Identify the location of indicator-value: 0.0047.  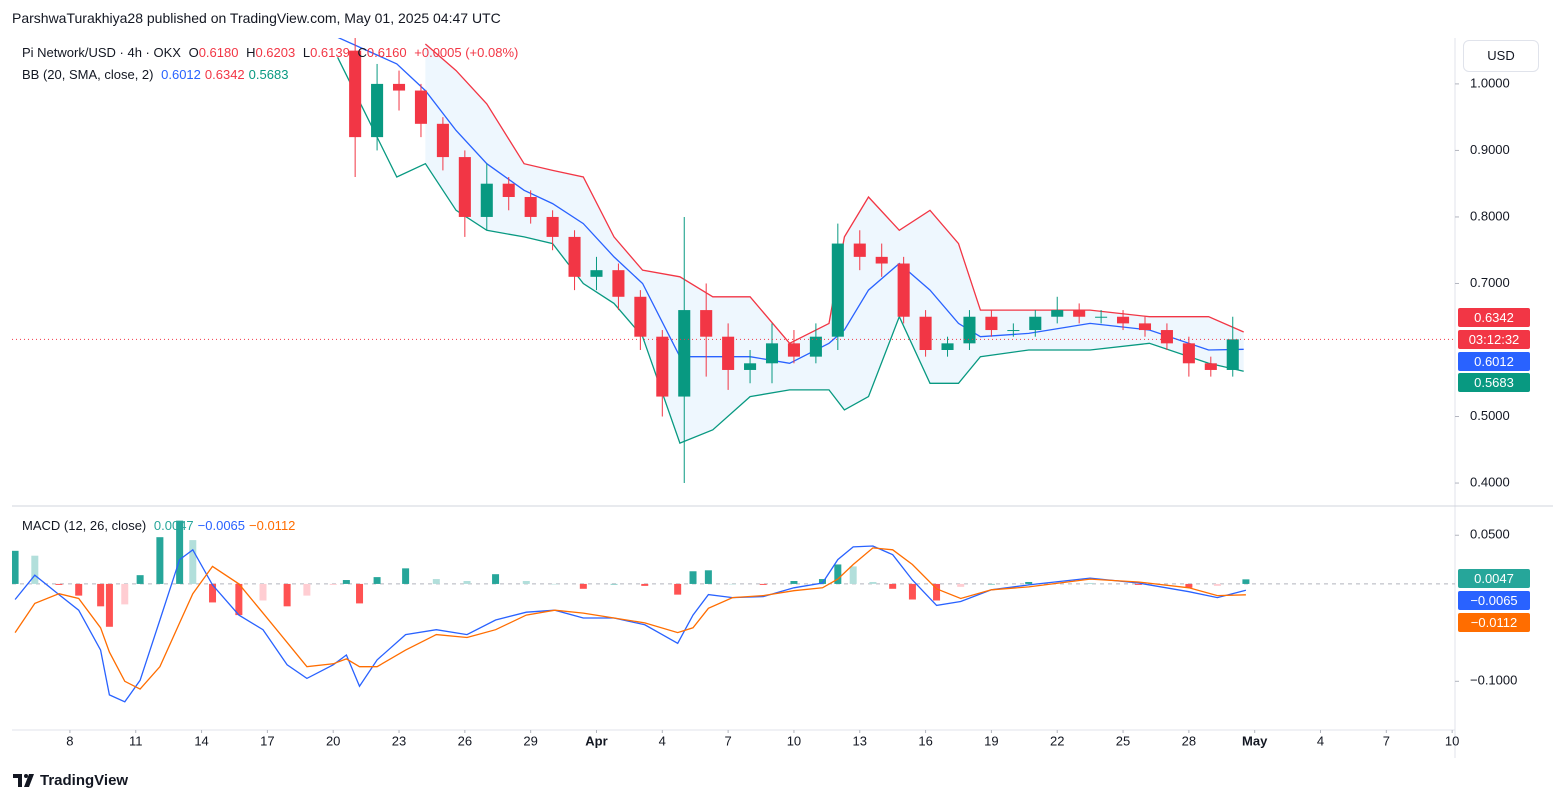
(173, 525).